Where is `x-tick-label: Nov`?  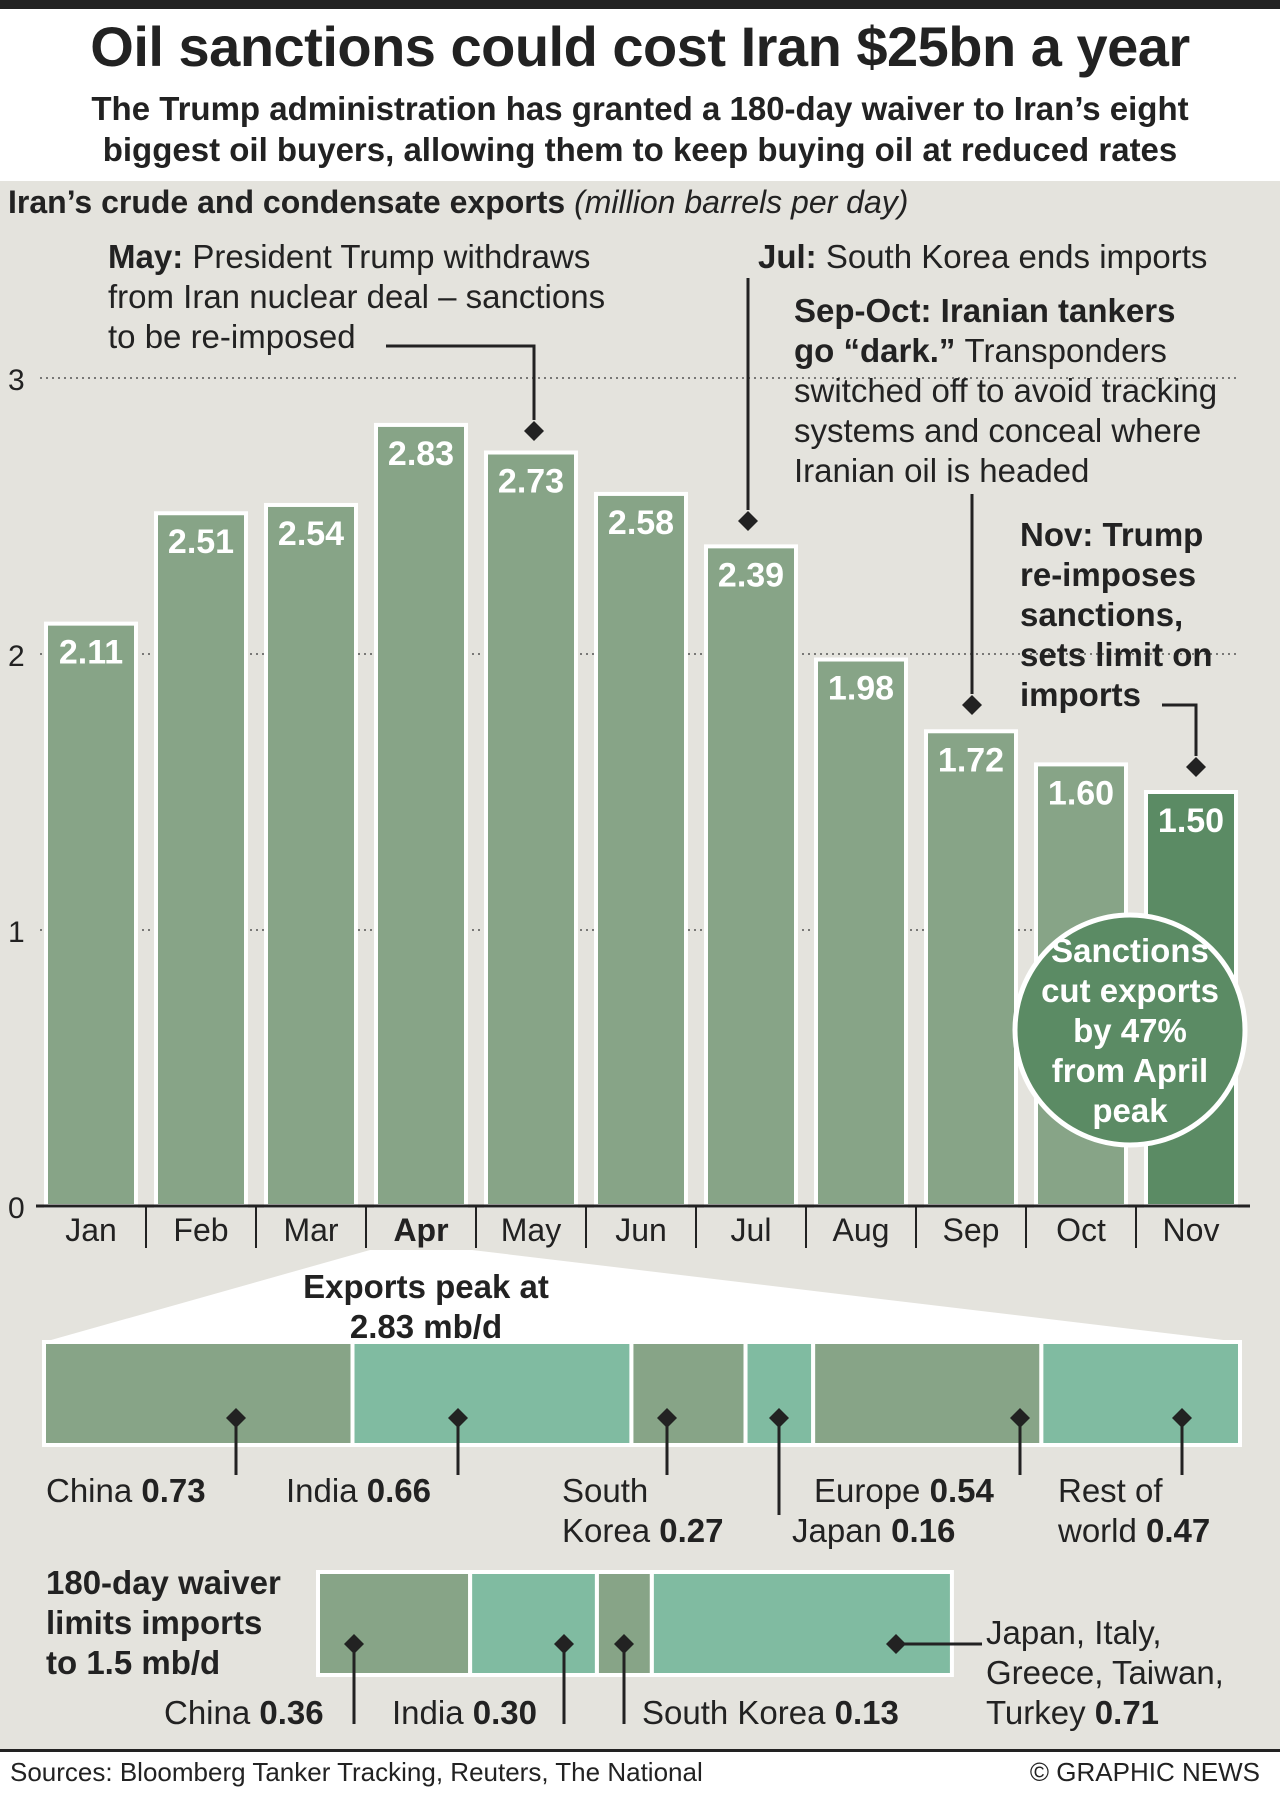 x-tick-label: Nov is located at coordinates (1191, 1230).